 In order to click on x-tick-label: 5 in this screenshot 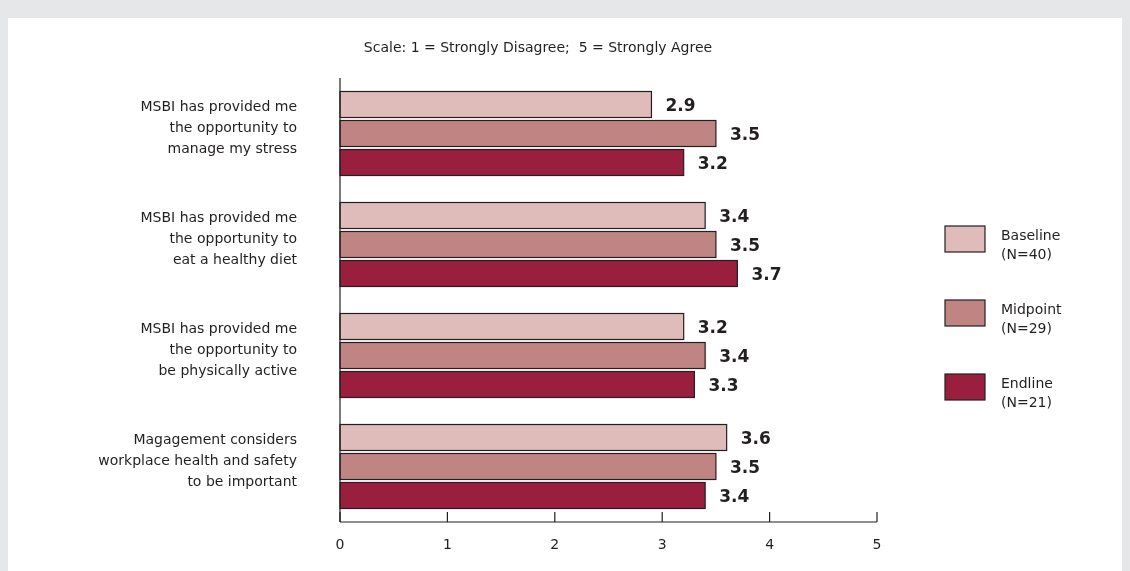, I will do `click(877, 544)`.